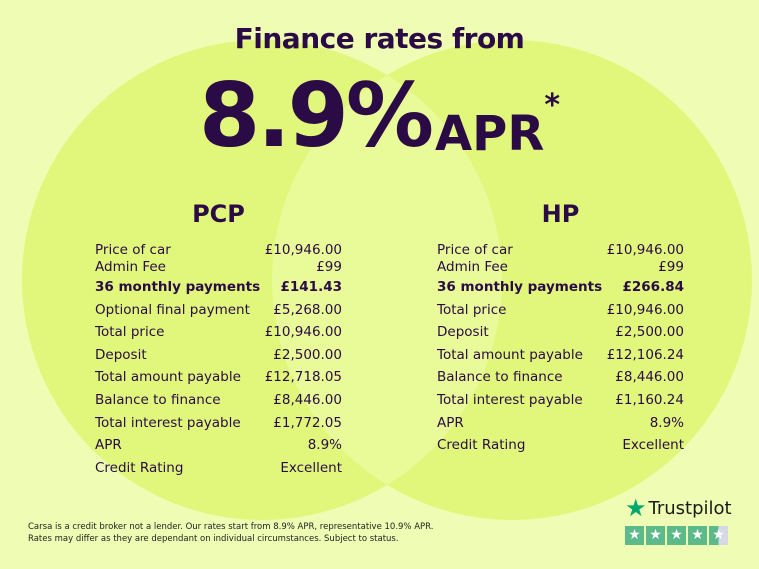 The height and width of the screenshot is (569, 759). Describe the element at coordinates (307, 309) in the screenshot. I see `row-value: £5,268.00` at that location.